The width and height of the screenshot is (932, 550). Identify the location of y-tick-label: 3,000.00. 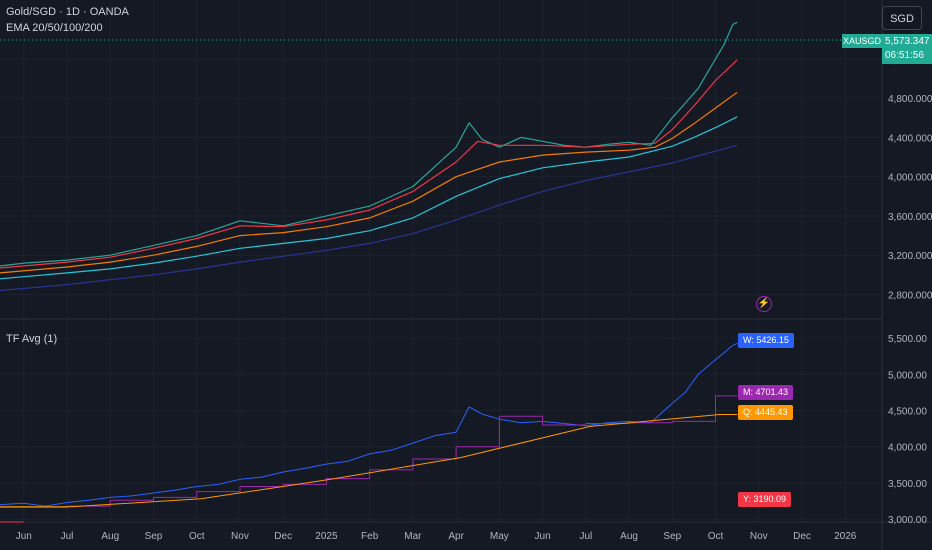
(907, 520).